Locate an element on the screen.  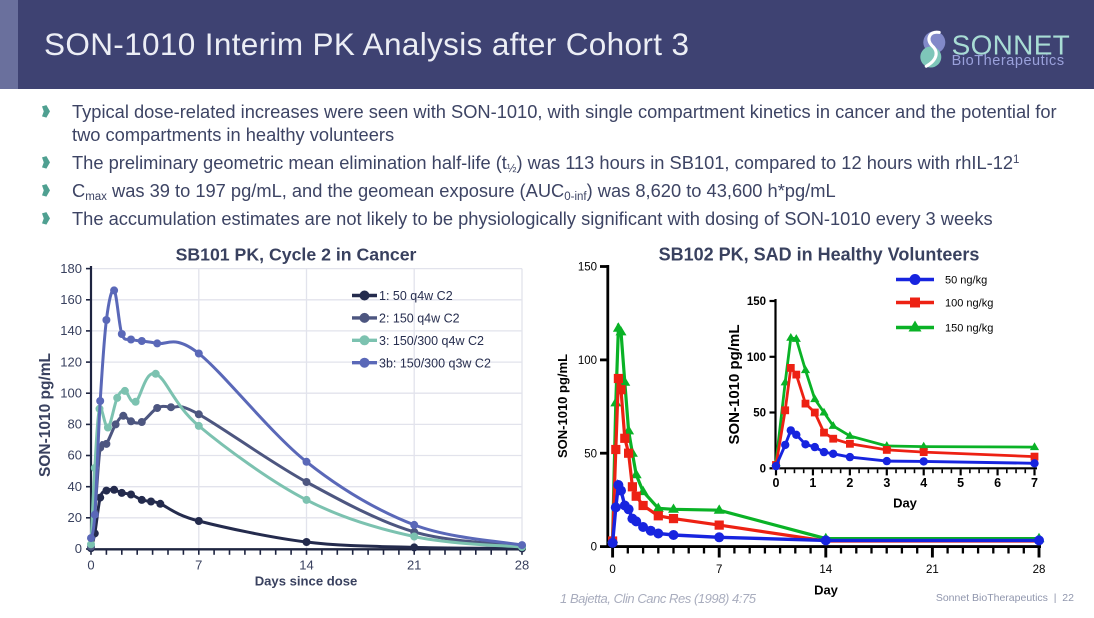
svg-text: 60 is located at coordinates (75, 455).